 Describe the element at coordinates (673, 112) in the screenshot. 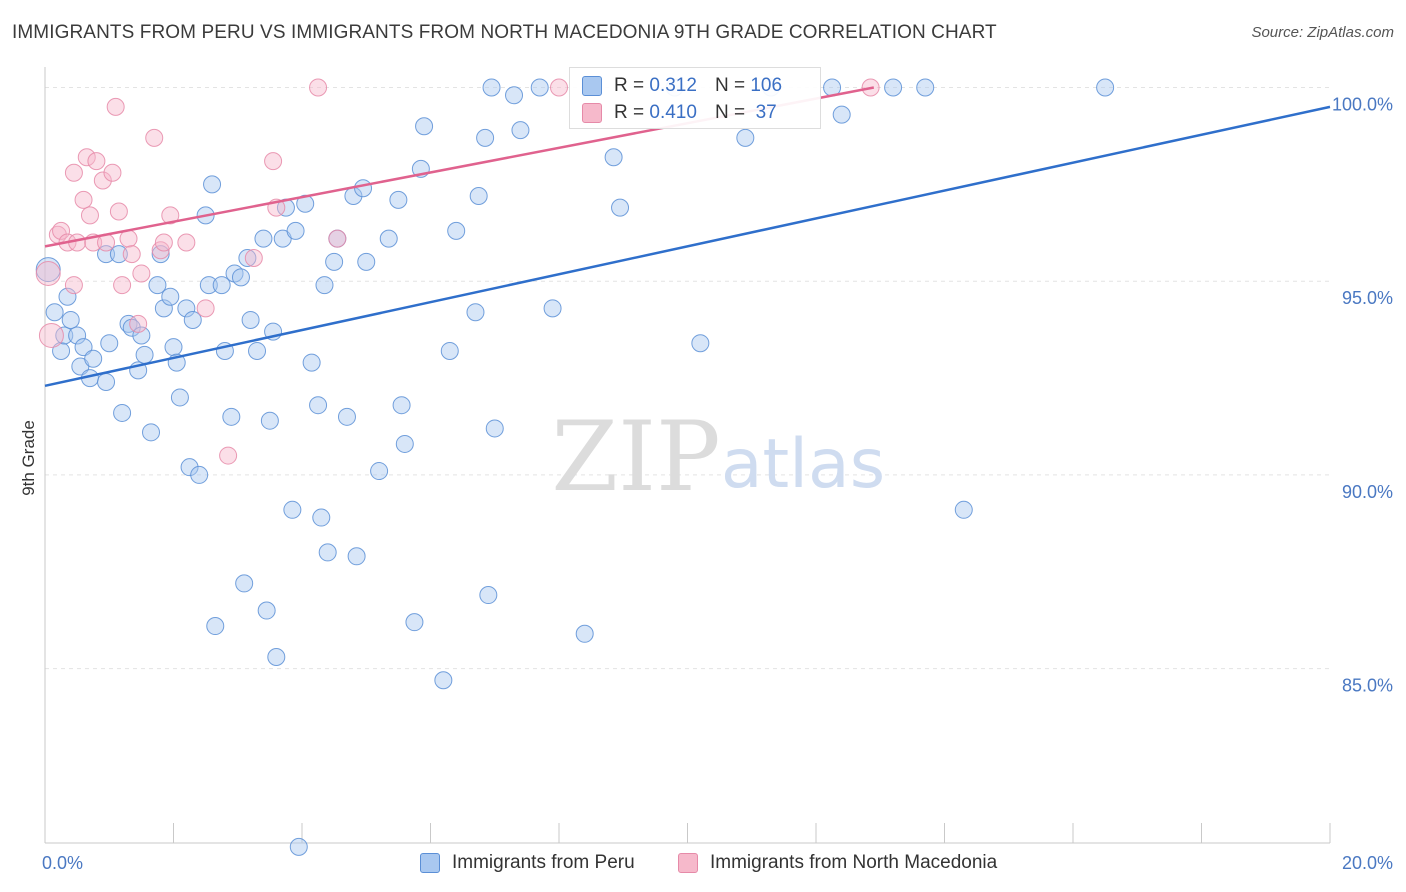

I see `r-value: 0.410` at that location.